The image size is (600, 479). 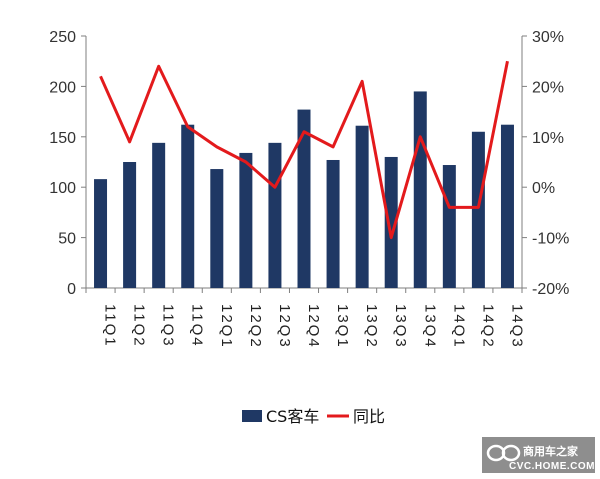 I want to click on left-tick-label: 150, so click(x=62, y=138).